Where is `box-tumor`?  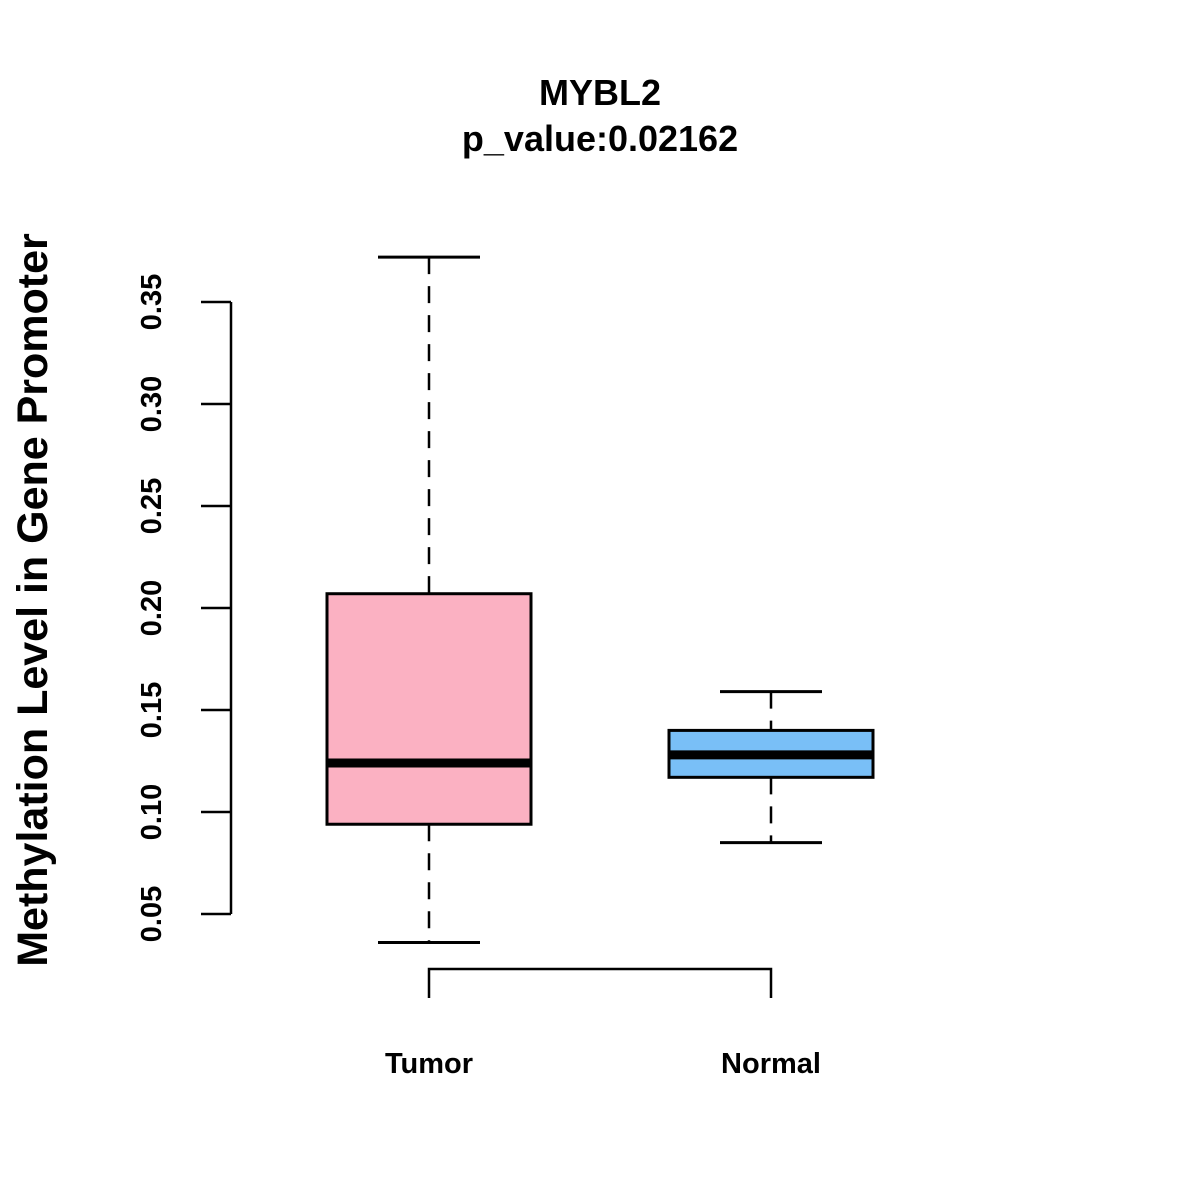
box-tumor is located at coordinates (429, 600).